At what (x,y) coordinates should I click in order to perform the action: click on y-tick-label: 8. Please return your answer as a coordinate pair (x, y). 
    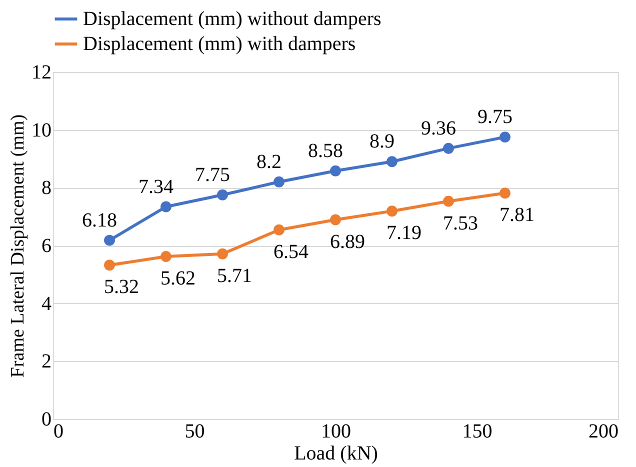
    Looking at the image, I should click on (47, 188).